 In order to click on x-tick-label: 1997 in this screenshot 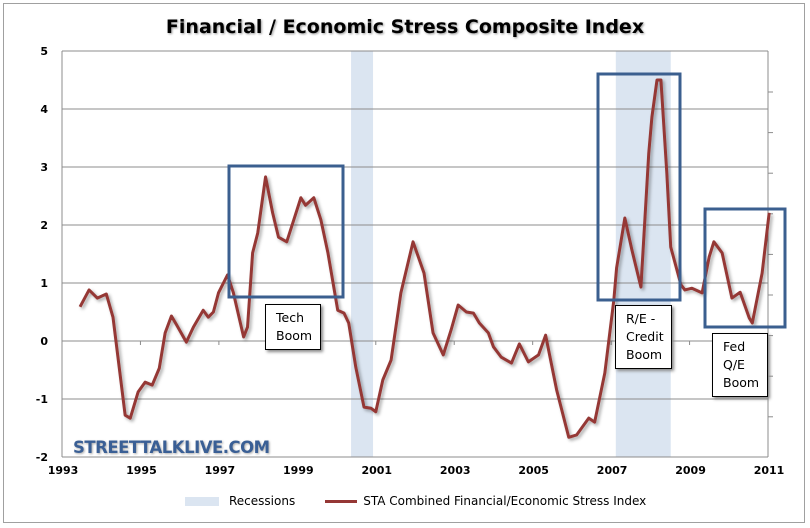, I will do `click(220, 470)`.